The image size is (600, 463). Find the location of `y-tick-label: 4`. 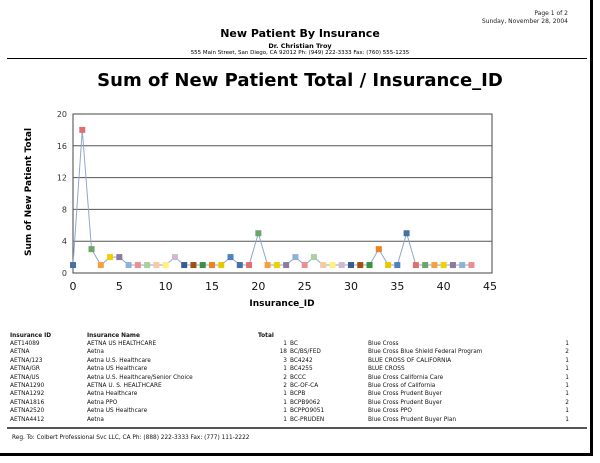

y-tick-label: 4 is located at coordinates (64, 241).